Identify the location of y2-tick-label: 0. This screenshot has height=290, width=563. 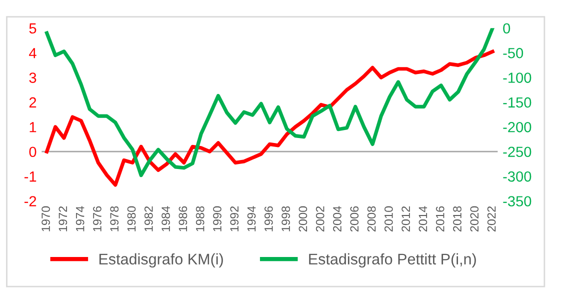
(506, 28).